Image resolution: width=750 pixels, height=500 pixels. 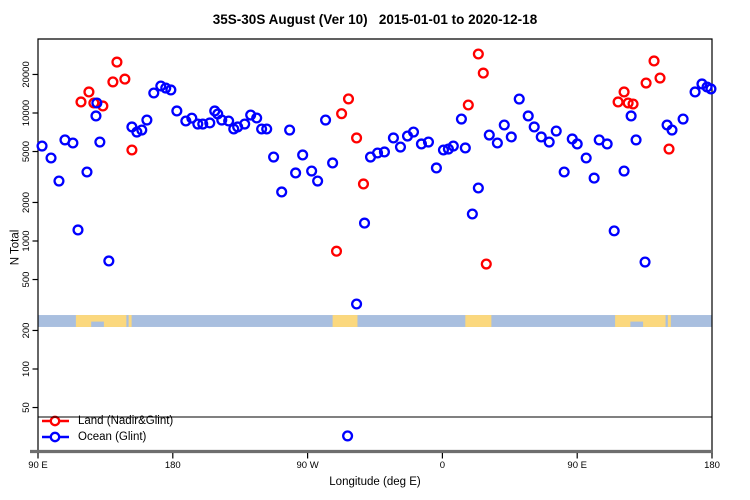 What do you see at coordinates (107, 437) in the screenshot?
I see `legend-item-ocean: Ocean (Glint)` at bounding box center [107, 437].